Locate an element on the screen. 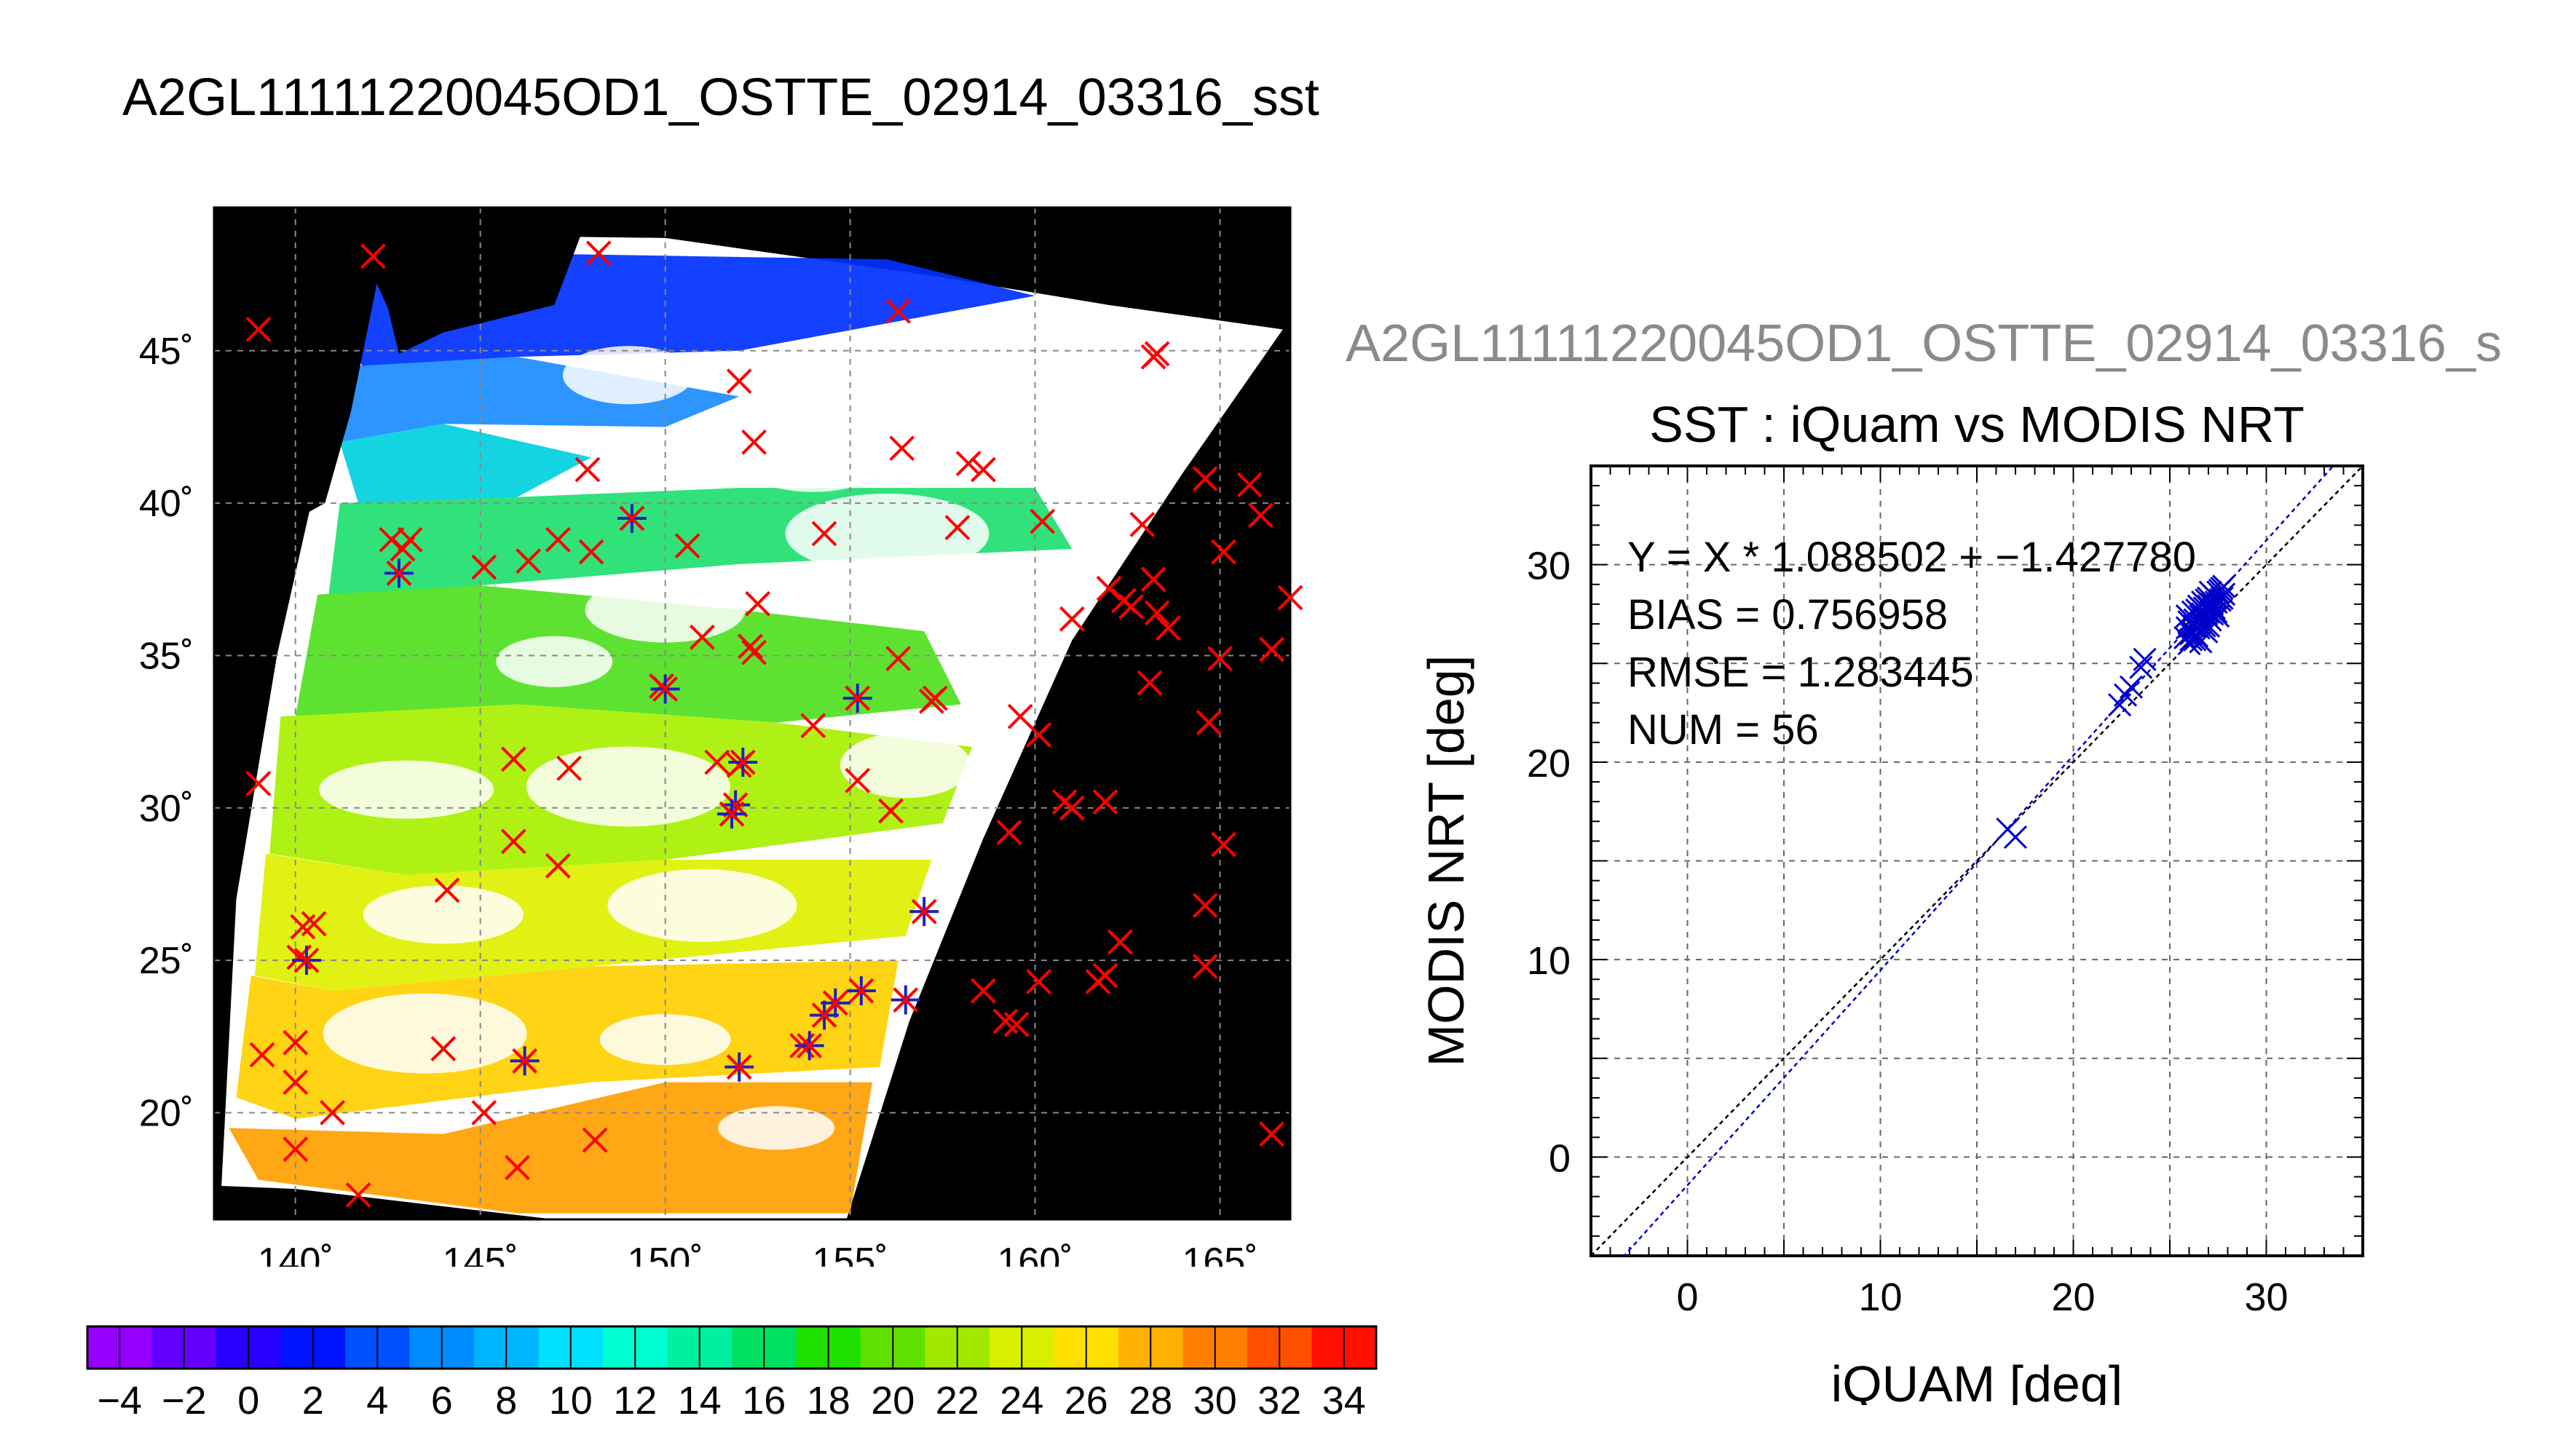  scatter-annotation: BIAS = 0.756958 is located at coordinates (1787, 614).